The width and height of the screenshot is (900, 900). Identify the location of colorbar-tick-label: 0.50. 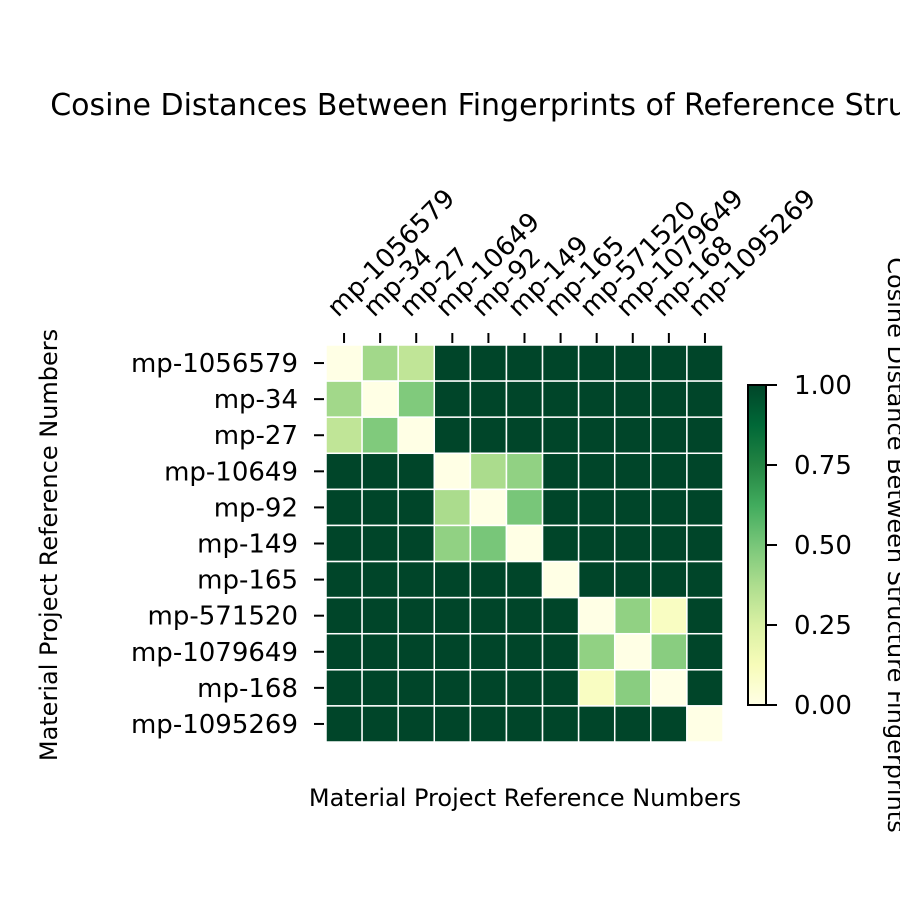
(823, 546).